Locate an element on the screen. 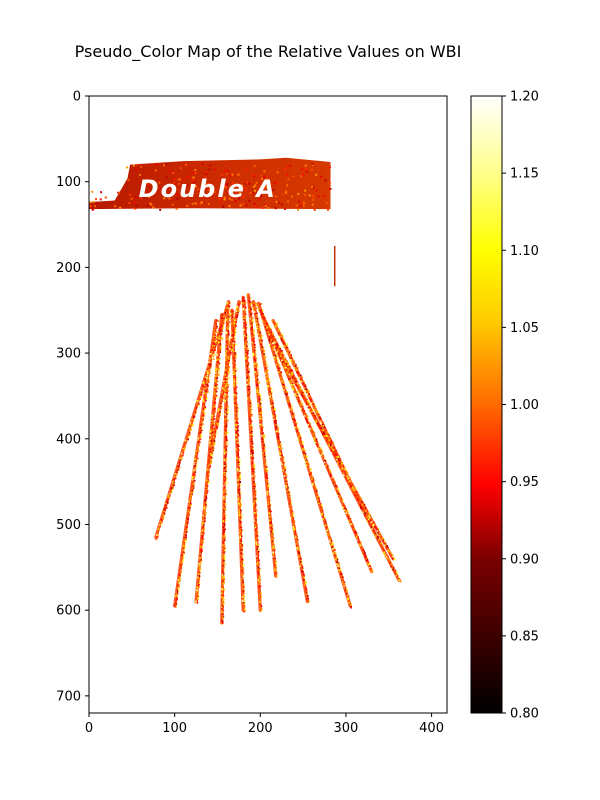 The height and width of the screenshot is (800, 600). x-axis: 0 100 200 300 400 is located at coordinates (264, 724).